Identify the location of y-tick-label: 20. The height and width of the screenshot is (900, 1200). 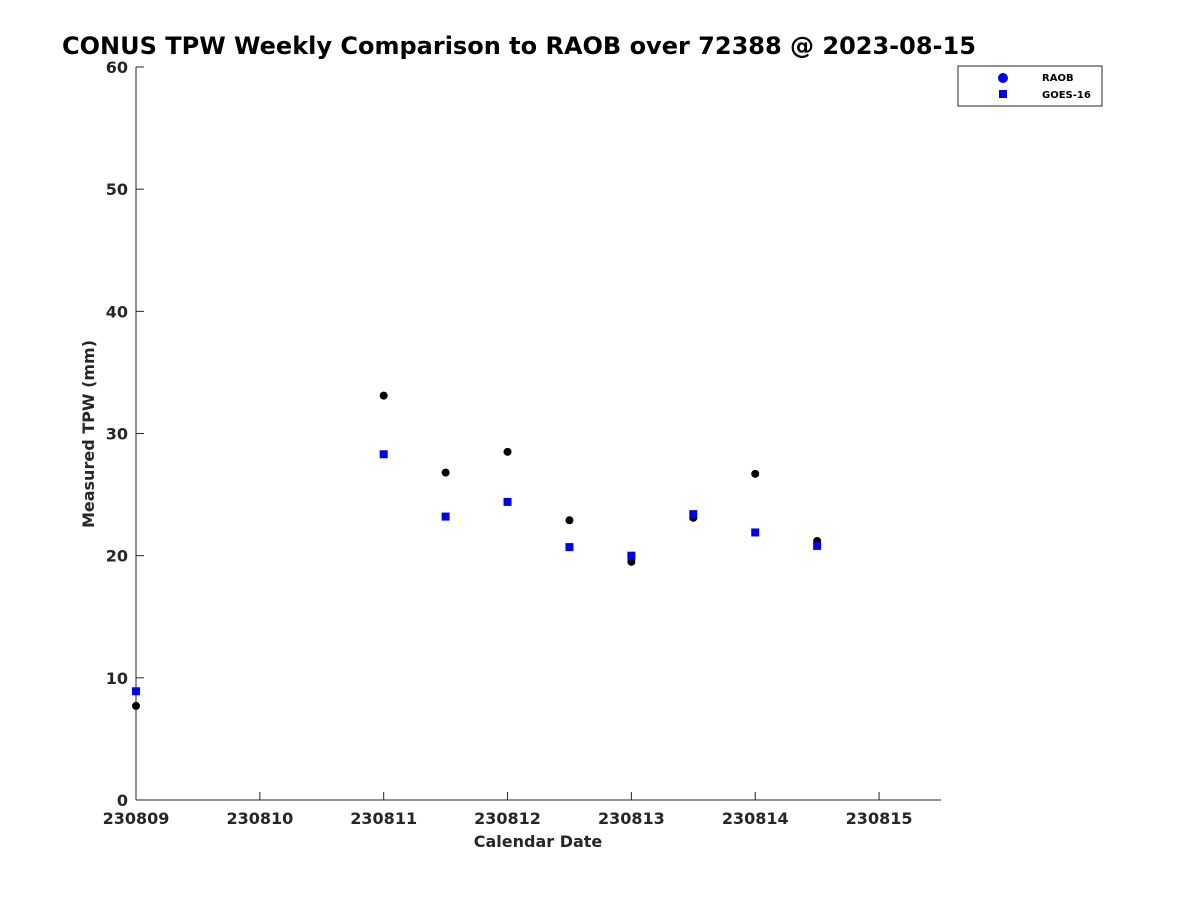
(117, 556).